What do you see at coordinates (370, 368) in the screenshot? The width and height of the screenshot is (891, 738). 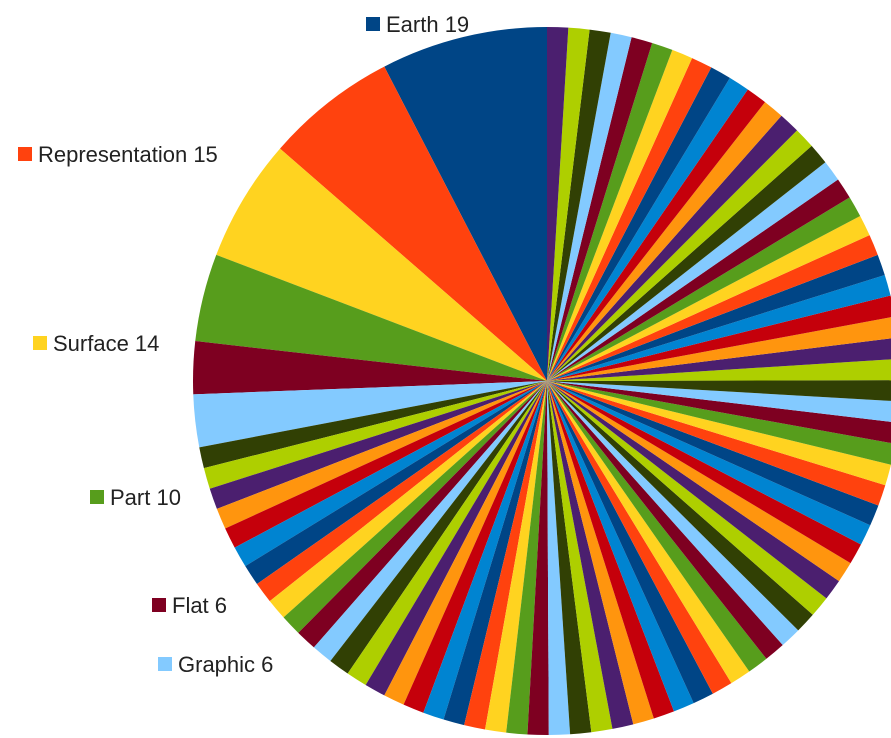 I see `pie-slice-flat` at bounding box center [370, 368].